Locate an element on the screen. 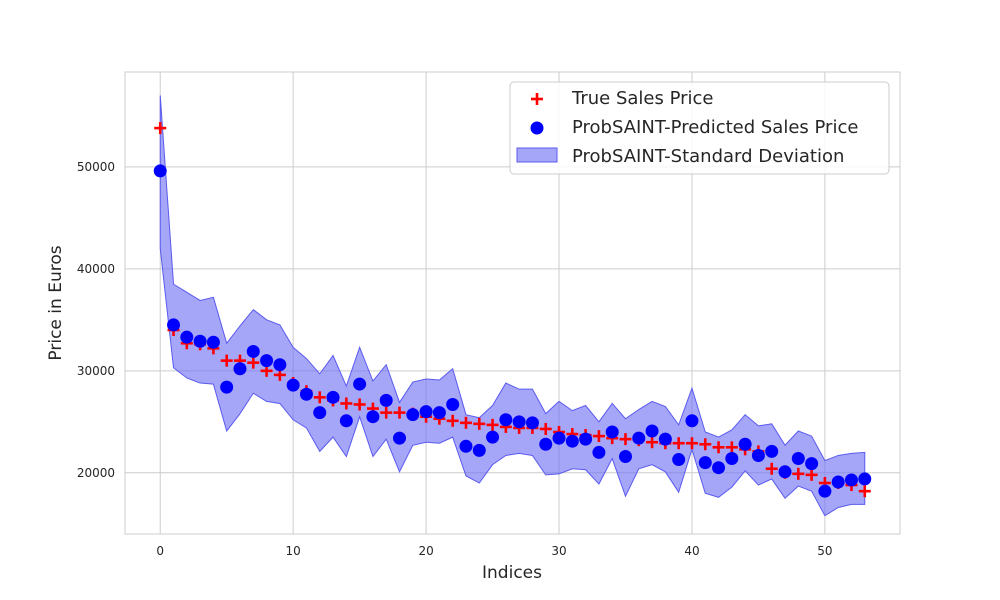 The width and height of the screenshot is (1000, 600). y-tick-label: 40000 is located at coordinates (96, 269).